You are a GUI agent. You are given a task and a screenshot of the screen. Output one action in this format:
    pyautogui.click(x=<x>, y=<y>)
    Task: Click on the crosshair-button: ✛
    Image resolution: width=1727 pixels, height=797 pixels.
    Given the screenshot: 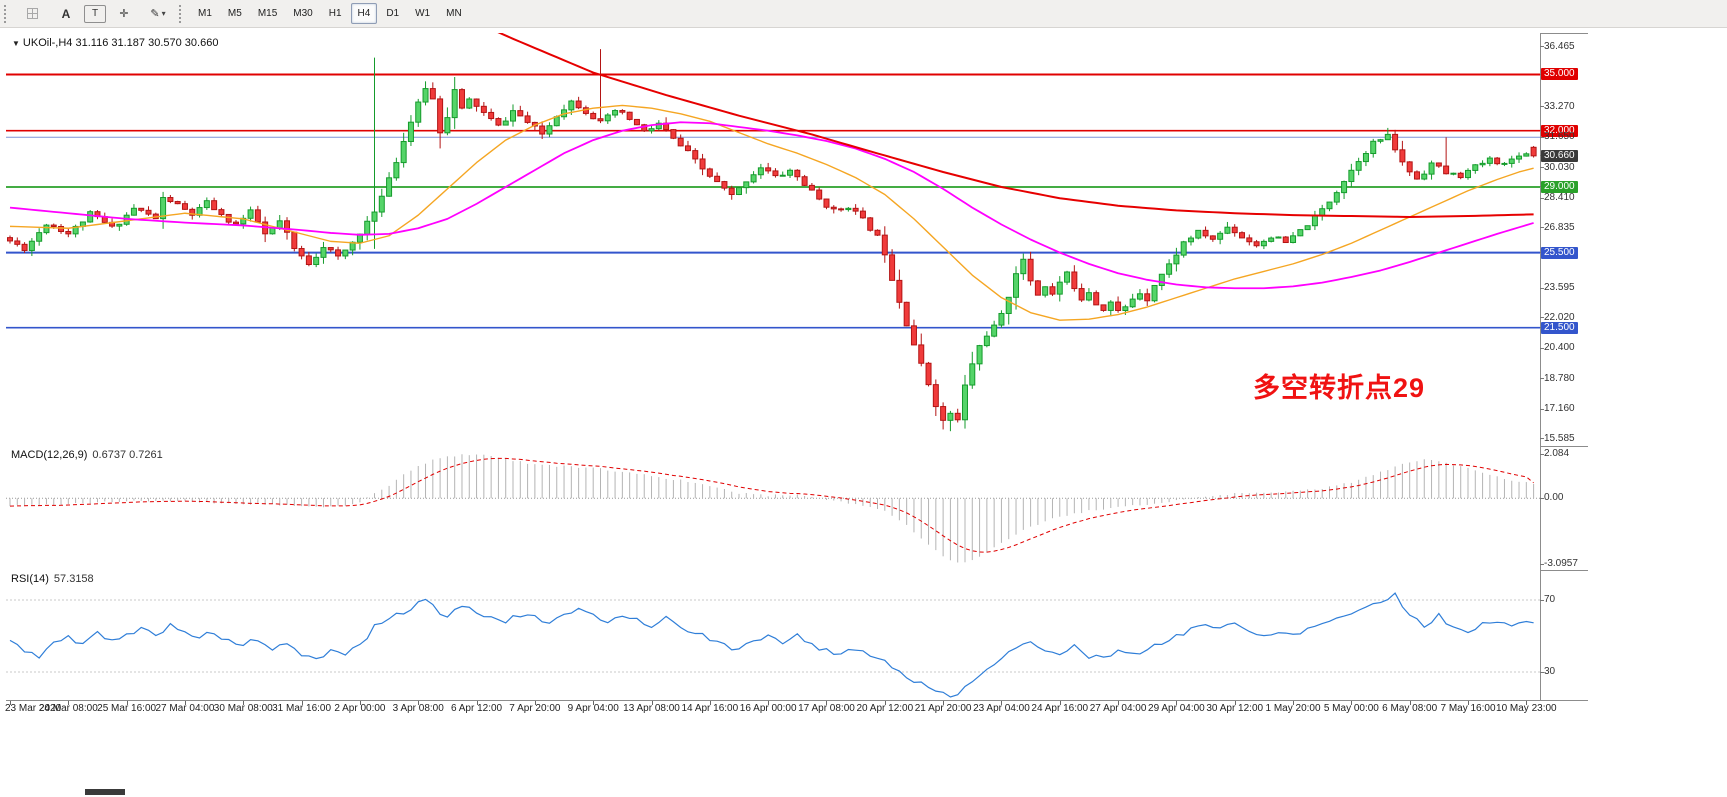 What is the action you would take?
    pyautogui.click(x=124, y=14)
    